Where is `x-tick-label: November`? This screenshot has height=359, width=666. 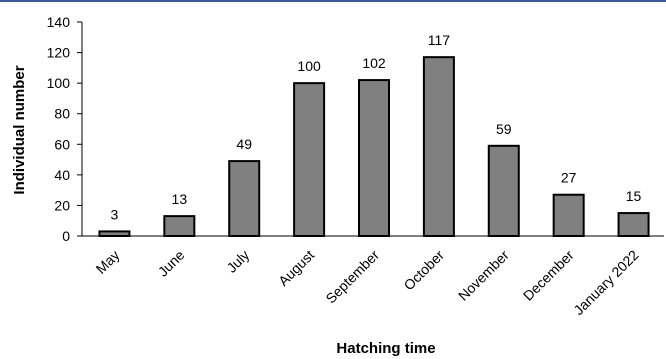 x-tick-label: November is located at coordinates (483, 275).